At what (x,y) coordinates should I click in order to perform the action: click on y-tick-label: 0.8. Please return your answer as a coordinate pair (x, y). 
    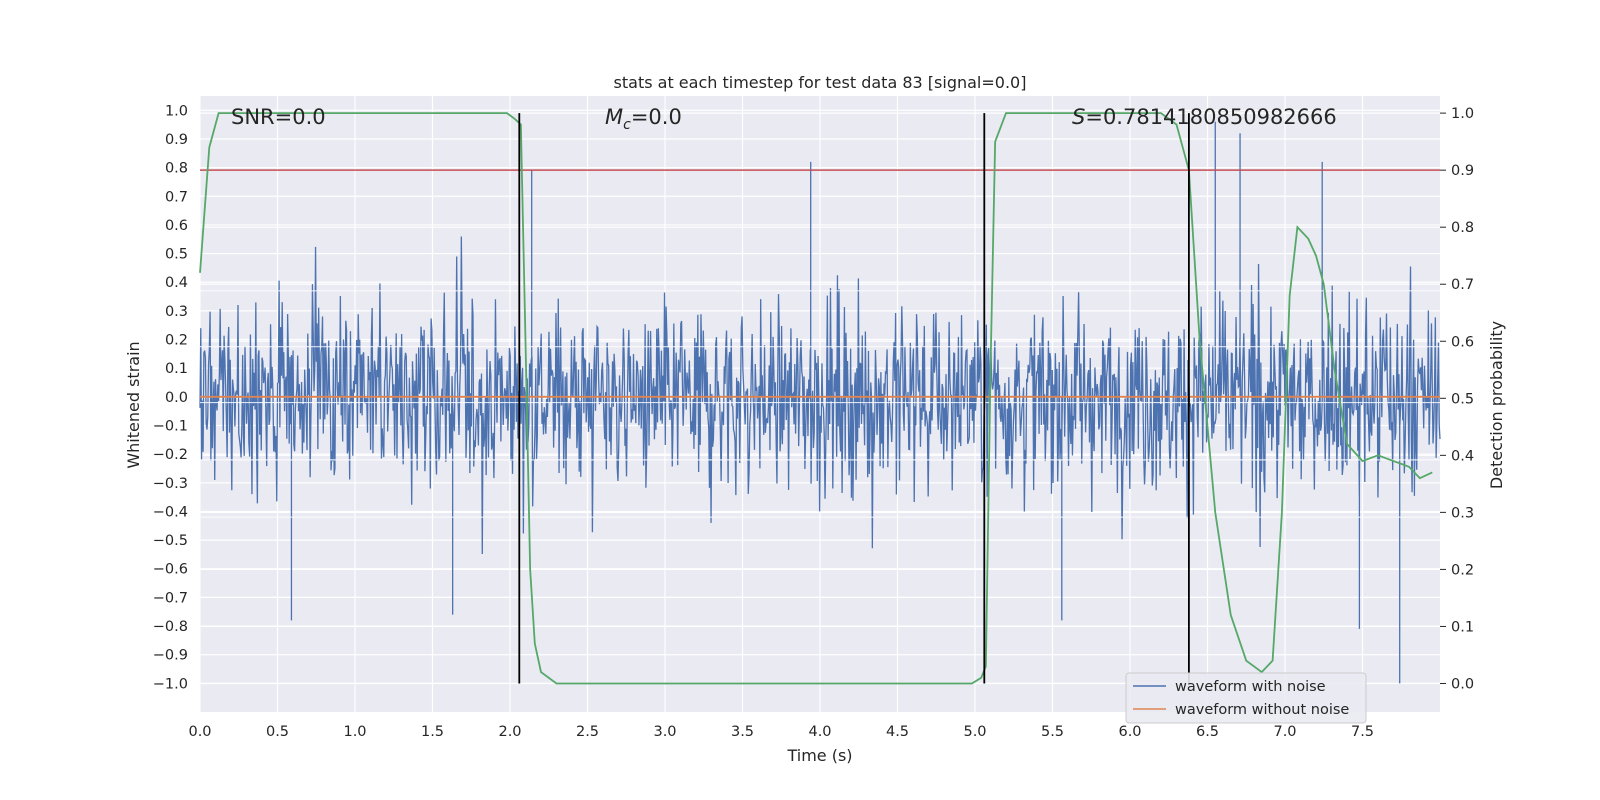
    Looking at the image, I should click on (176, 169).